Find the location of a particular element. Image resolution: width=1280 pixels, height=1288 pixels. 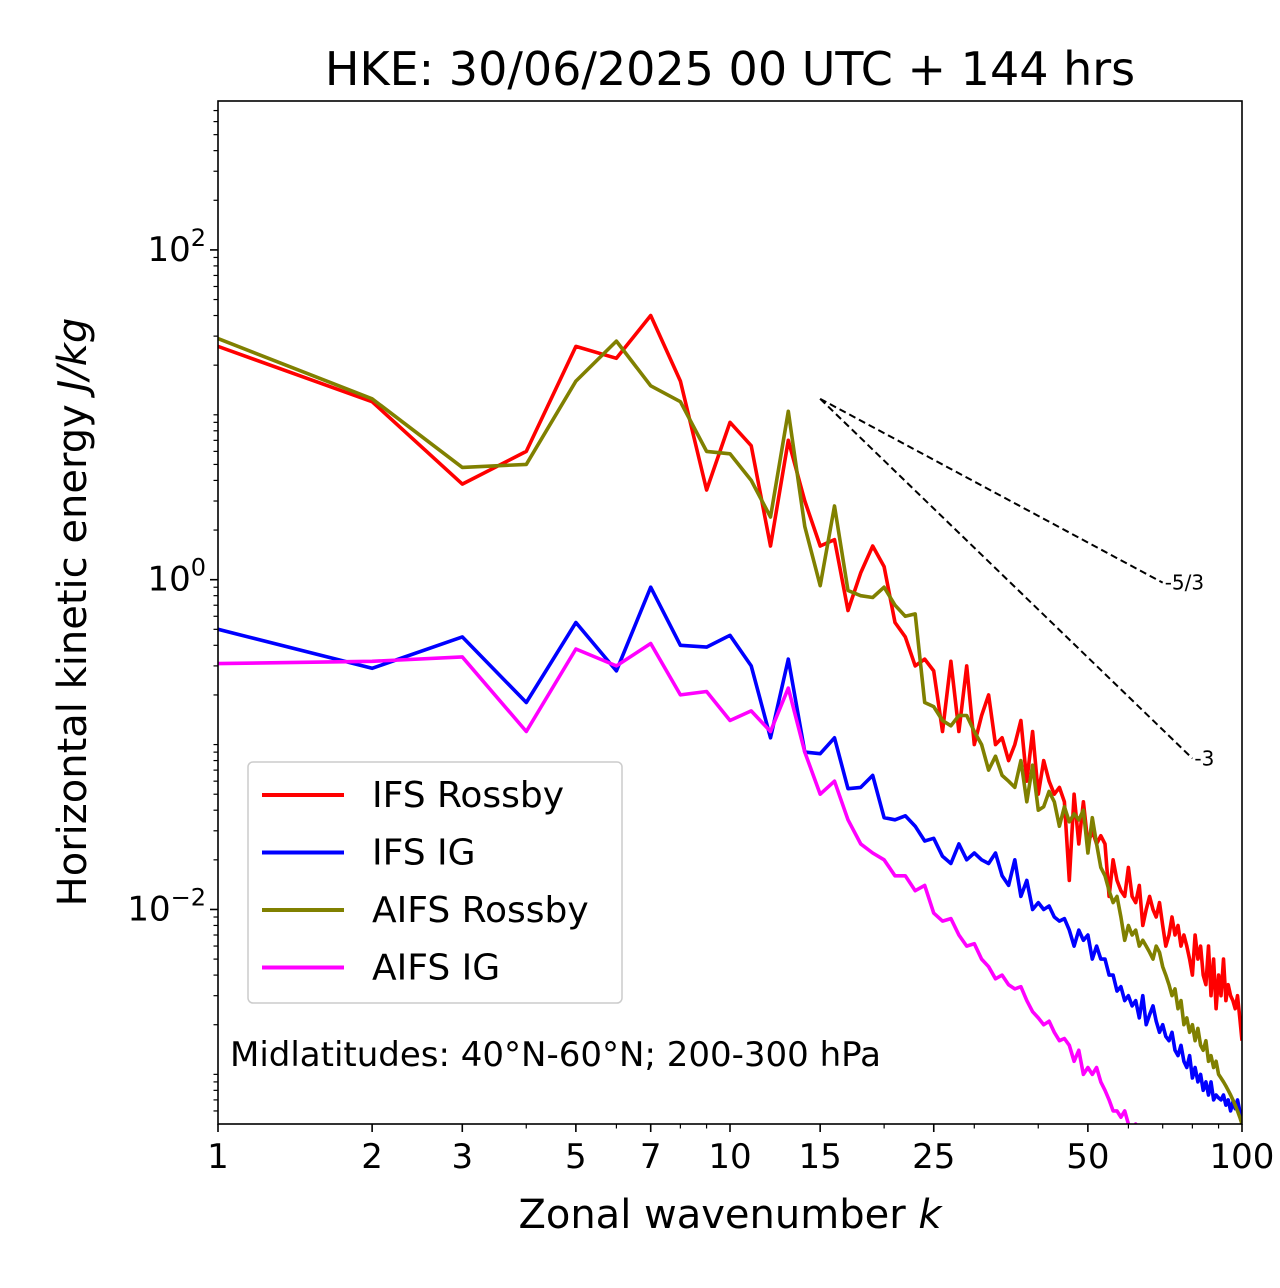

legend-label-1: IFS Rossby is located at coordinates (468, 795).